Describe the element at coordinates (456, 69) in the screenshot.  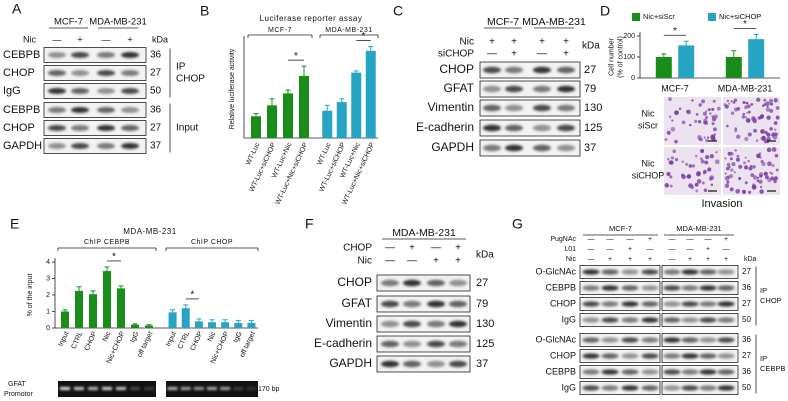
I see `blot-row-label: CHOP` at that location.